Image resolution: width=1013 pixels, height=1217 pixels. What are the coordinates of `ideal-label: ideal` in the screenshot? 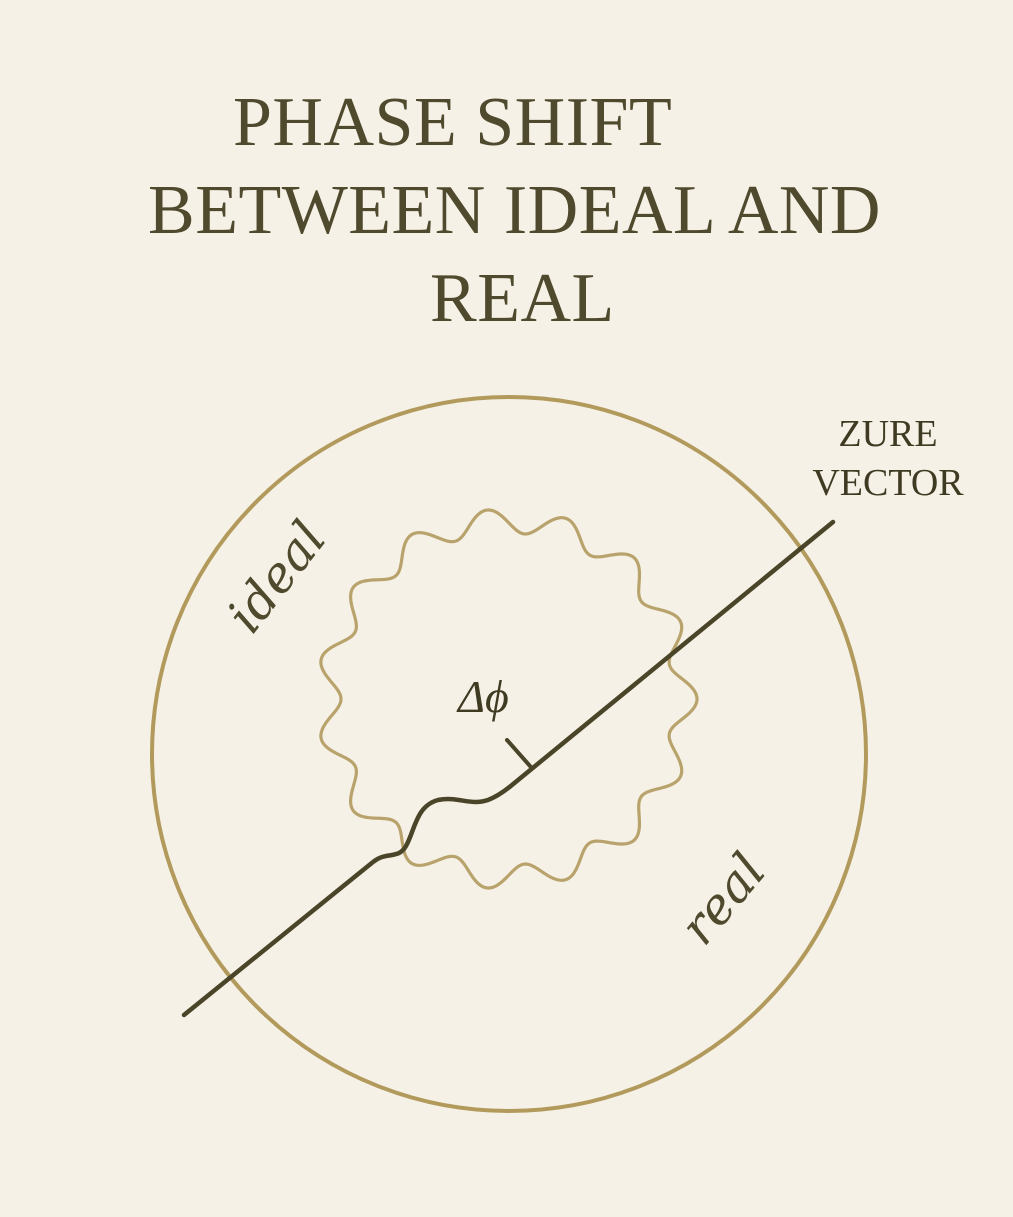 It's located at (277, 576).